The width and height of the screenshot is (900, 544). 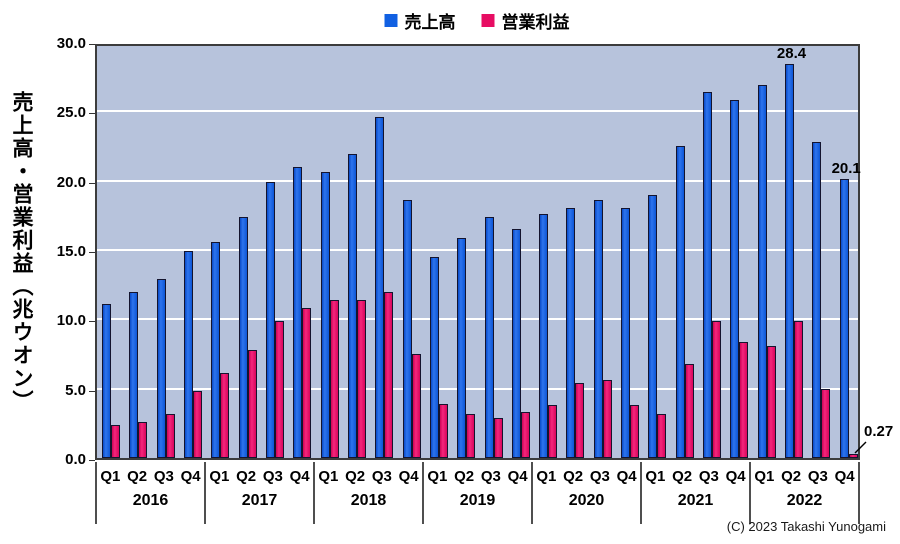 I want to click on quarter-label-2018-Q1: Q1, so click(x=328, y=476).